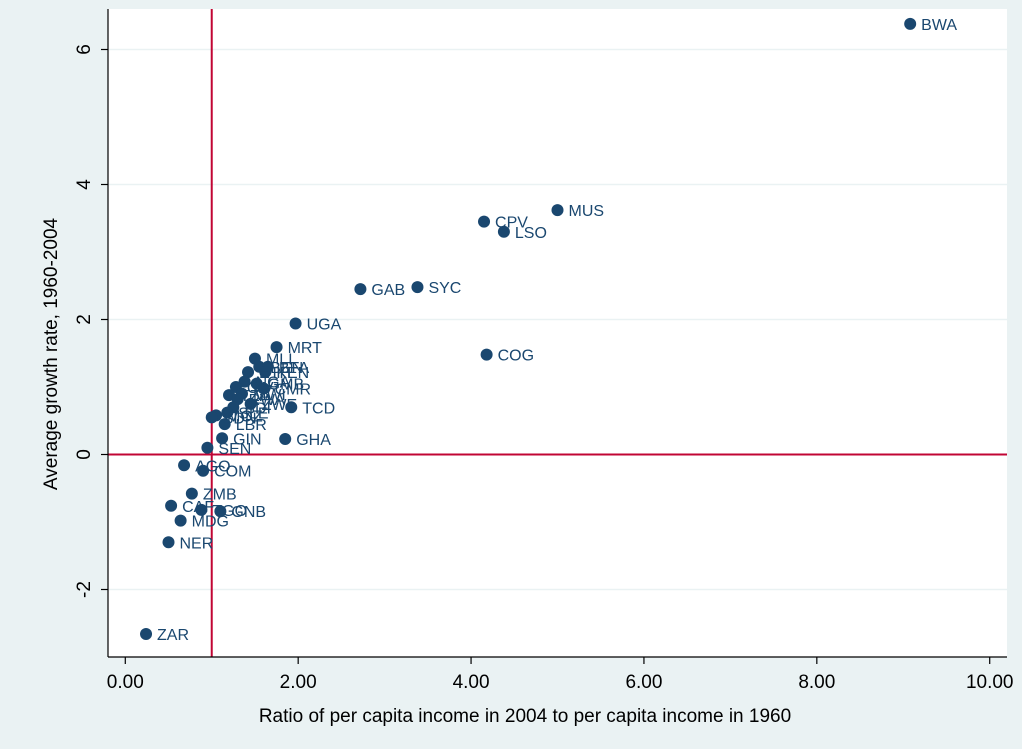  Describe the element at coordinates (203, 470) in the screenshot. I see `point-com` at that location.